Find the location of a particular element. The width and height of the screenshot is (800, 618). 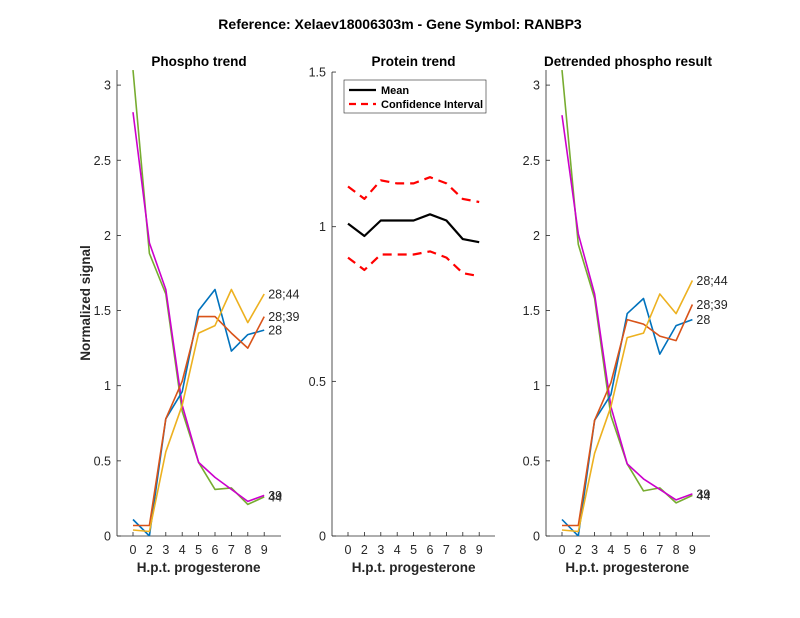

series-line-confidence-interval-lower- is located at coordinates (413, 264).